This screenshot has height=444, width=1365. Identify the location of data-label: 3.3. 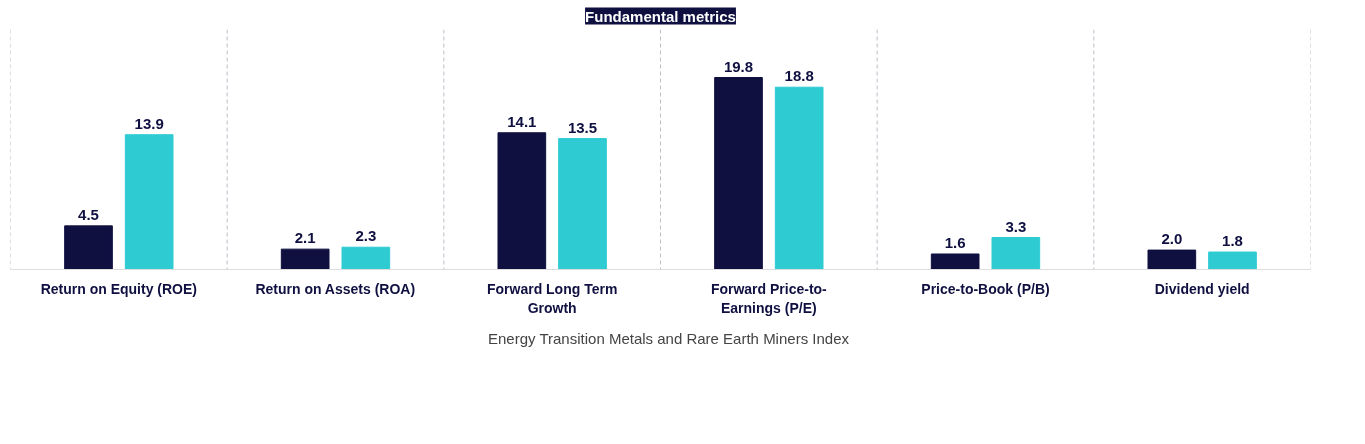
(1016, 226).